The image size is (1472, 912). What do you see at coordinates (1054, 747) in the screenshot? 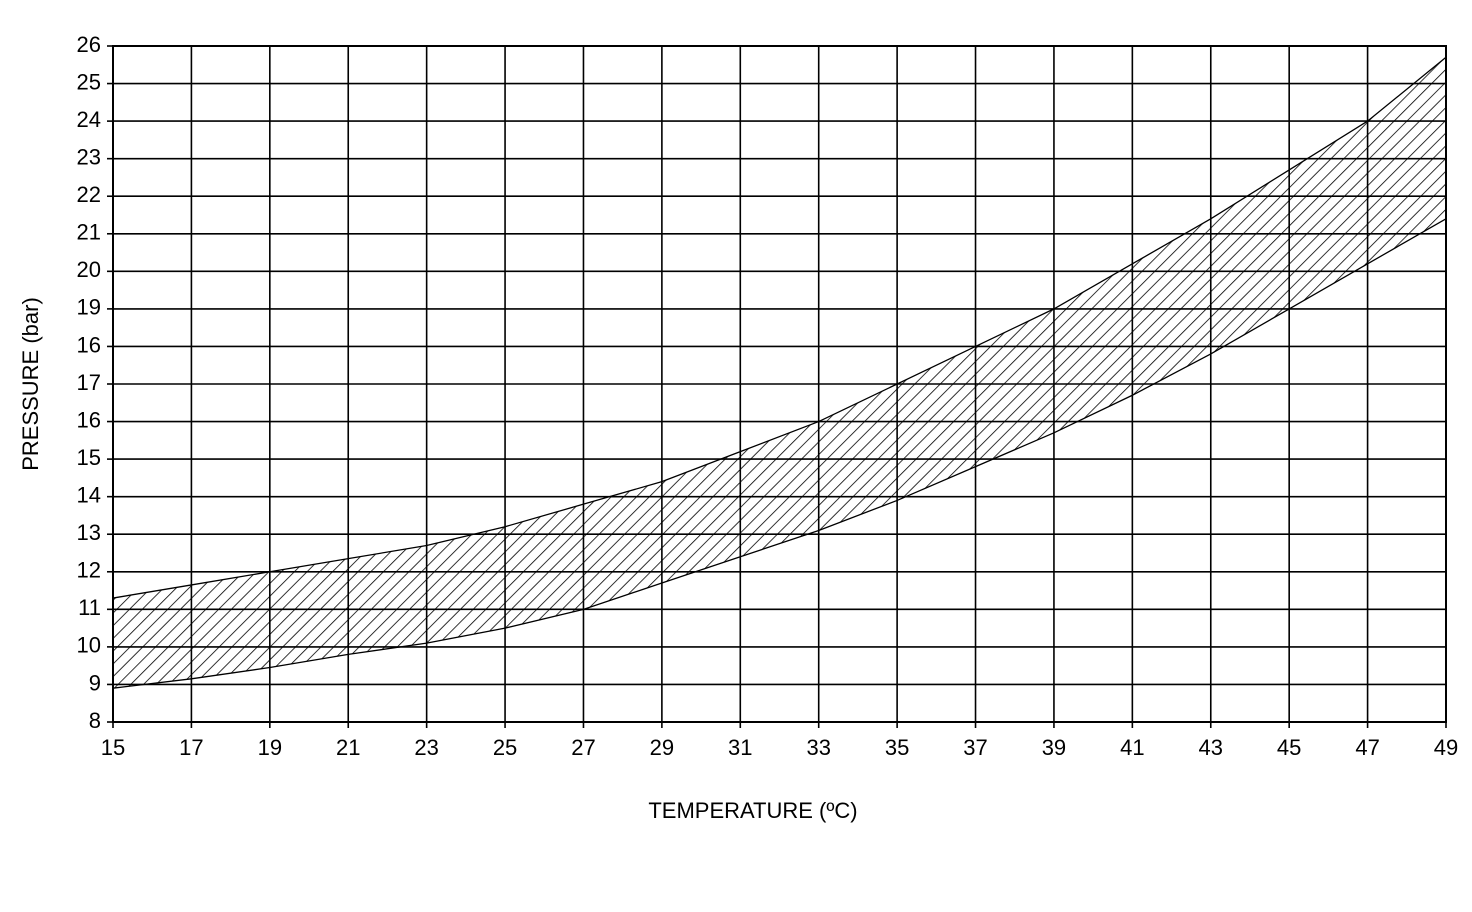
I see `x-tick-label: 39` at bounding box center [1054, 747].